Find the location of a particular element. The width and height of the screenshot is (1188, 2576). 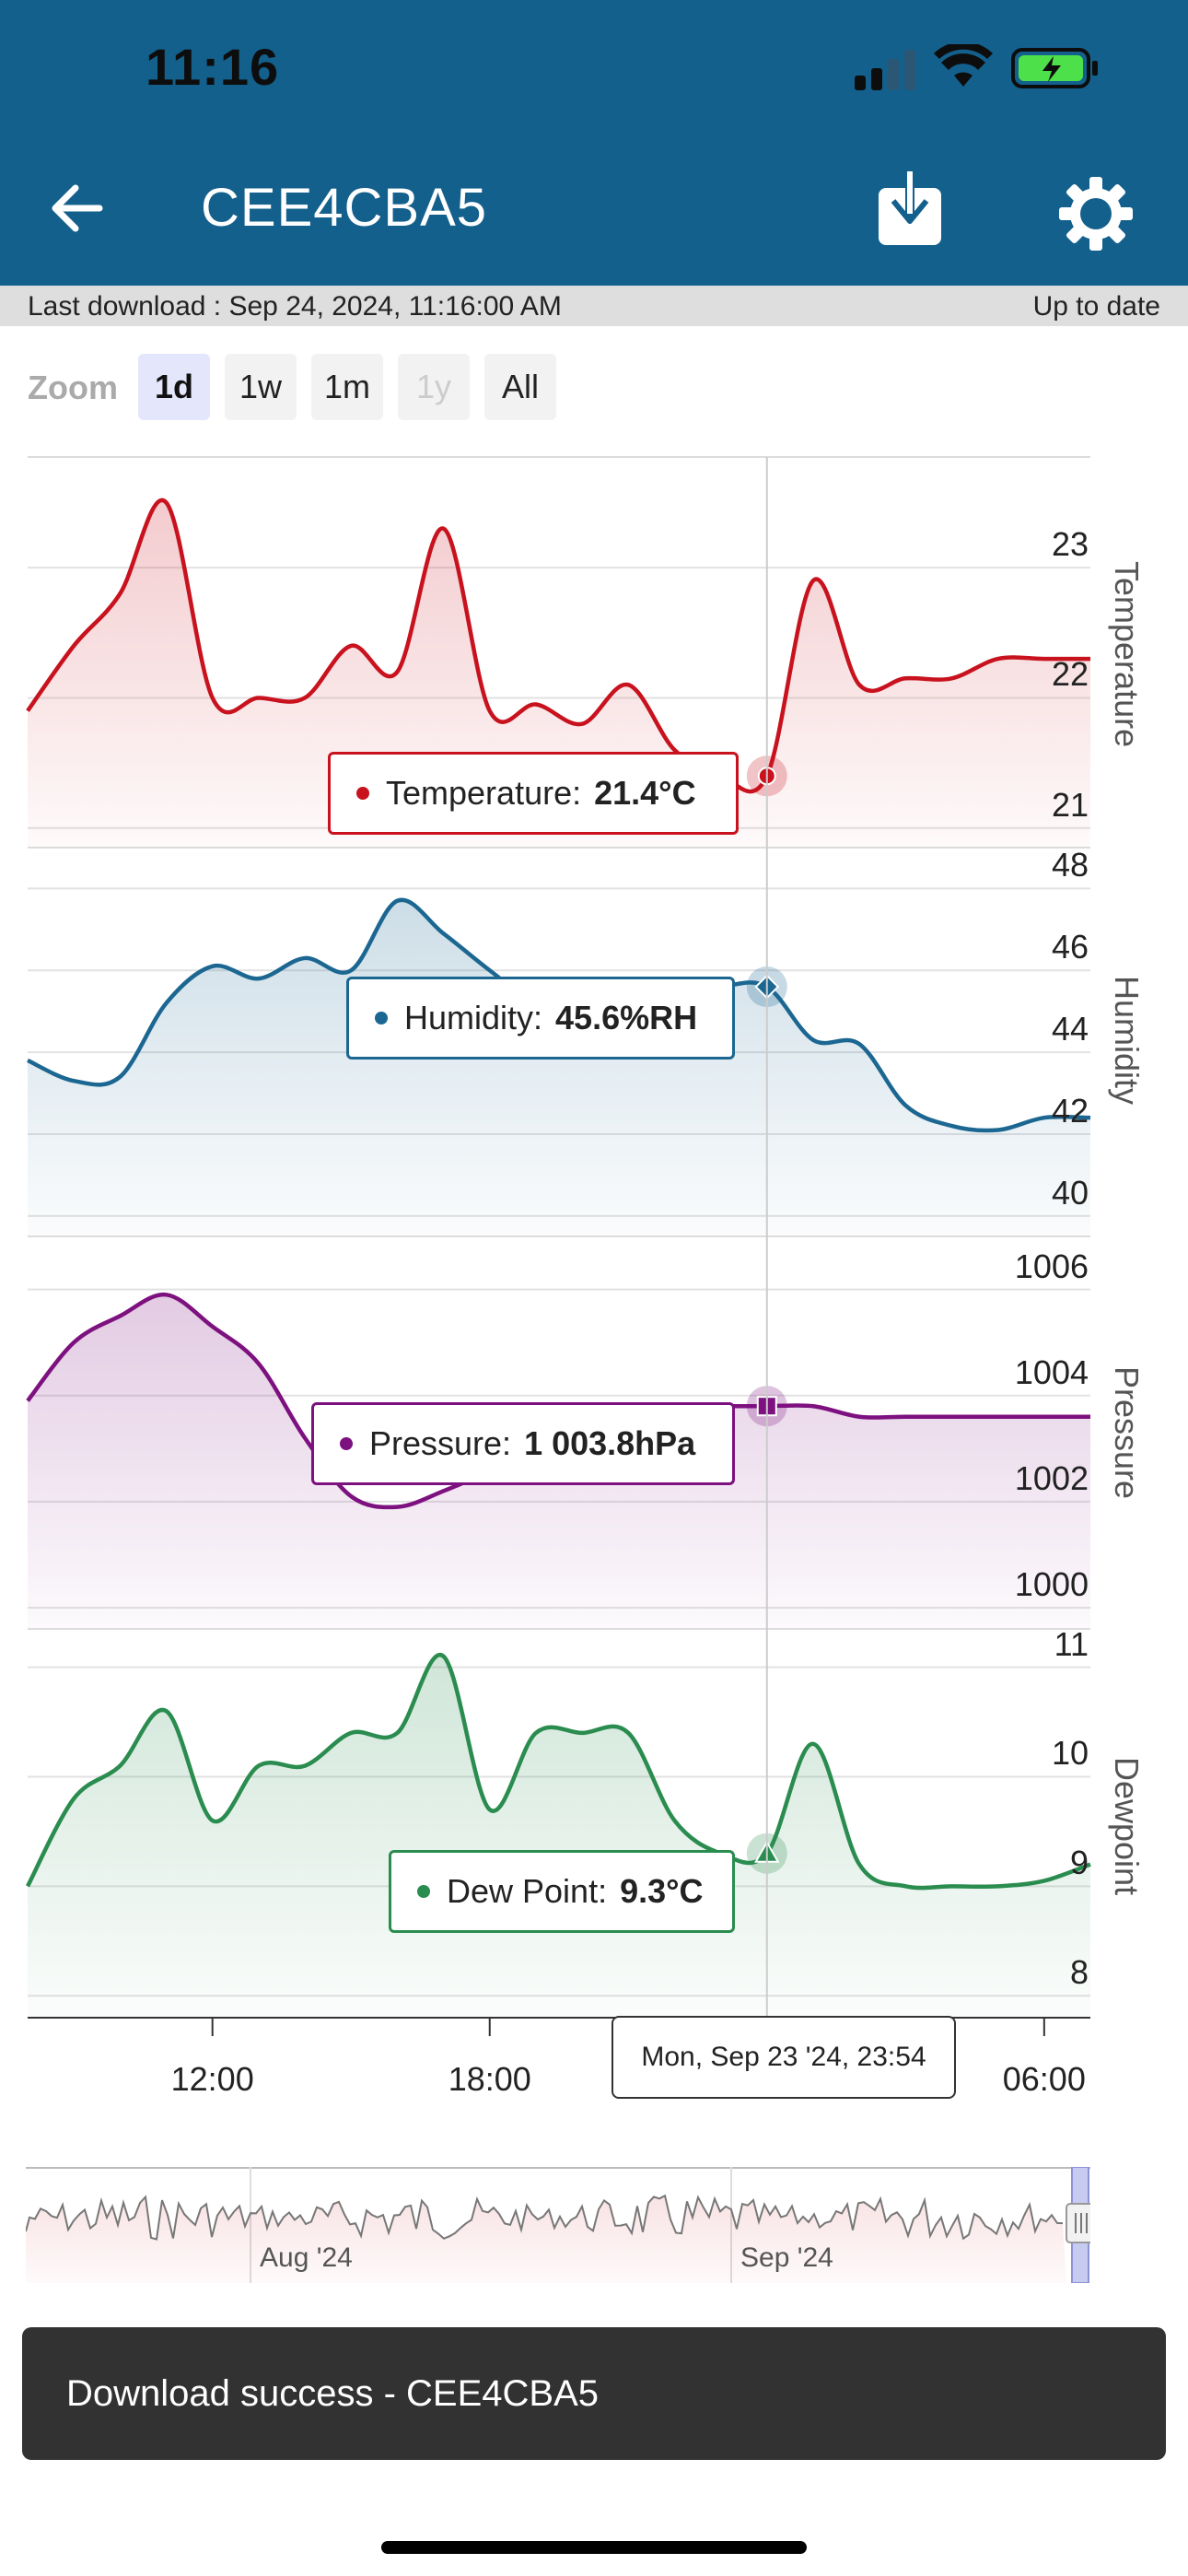

app-bar: 11:16 CEE4CBA5 is located at coordinates (594, 143).